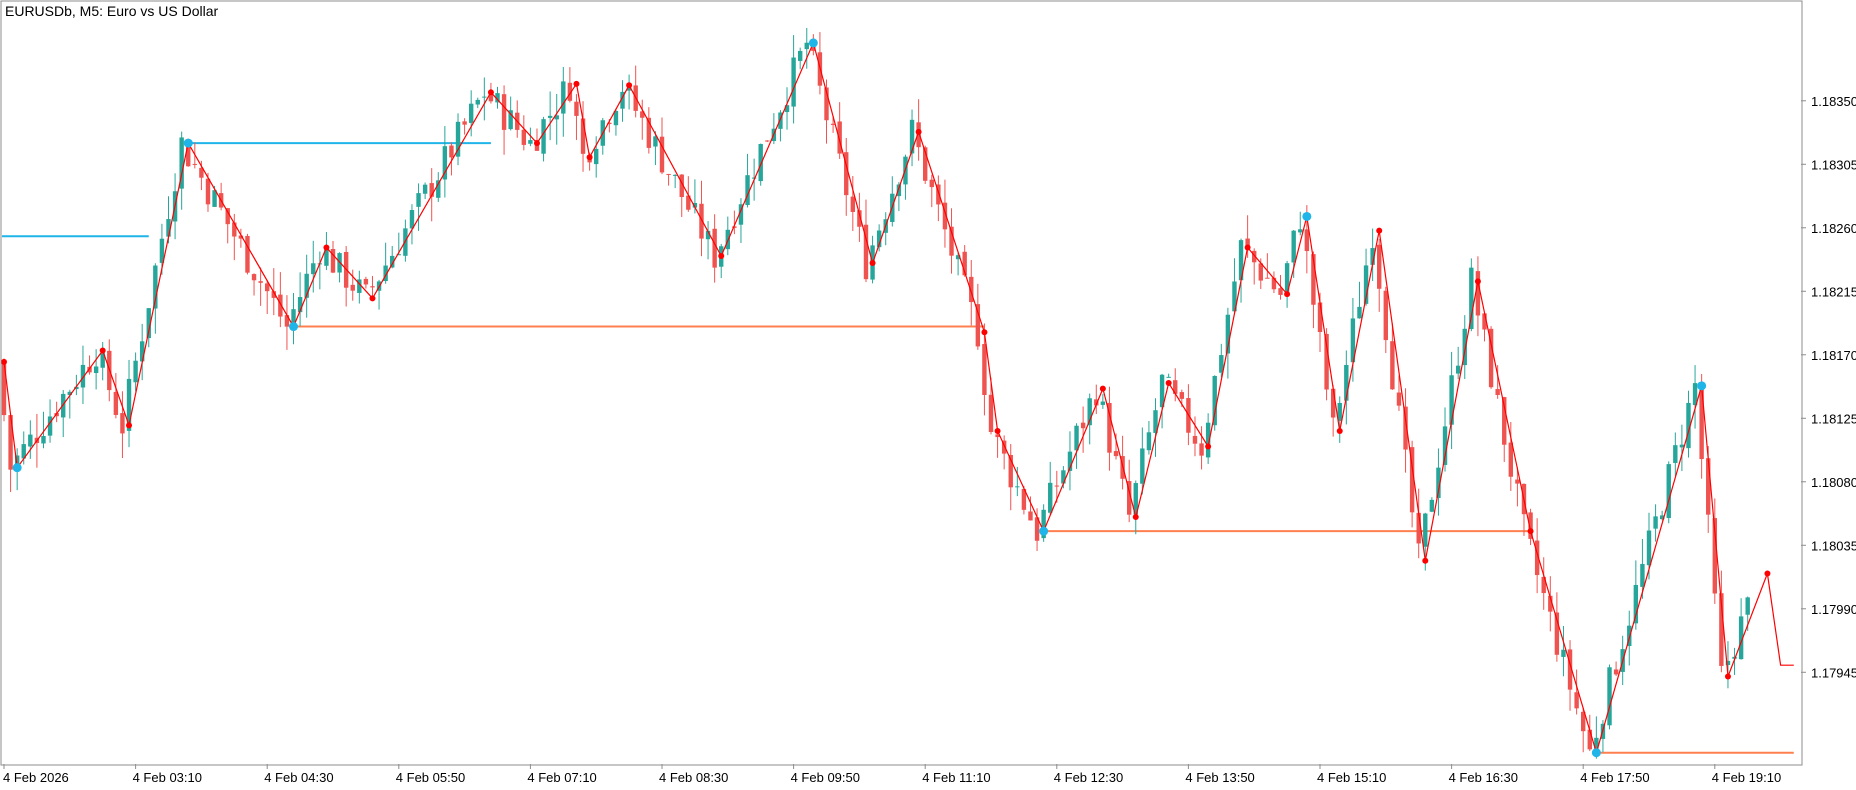  What do you see at coordinates (1614, 777) in the screenshot?
I see `time-tick-label: 4 Feb 17:50` at bounding box center [1614, 777].